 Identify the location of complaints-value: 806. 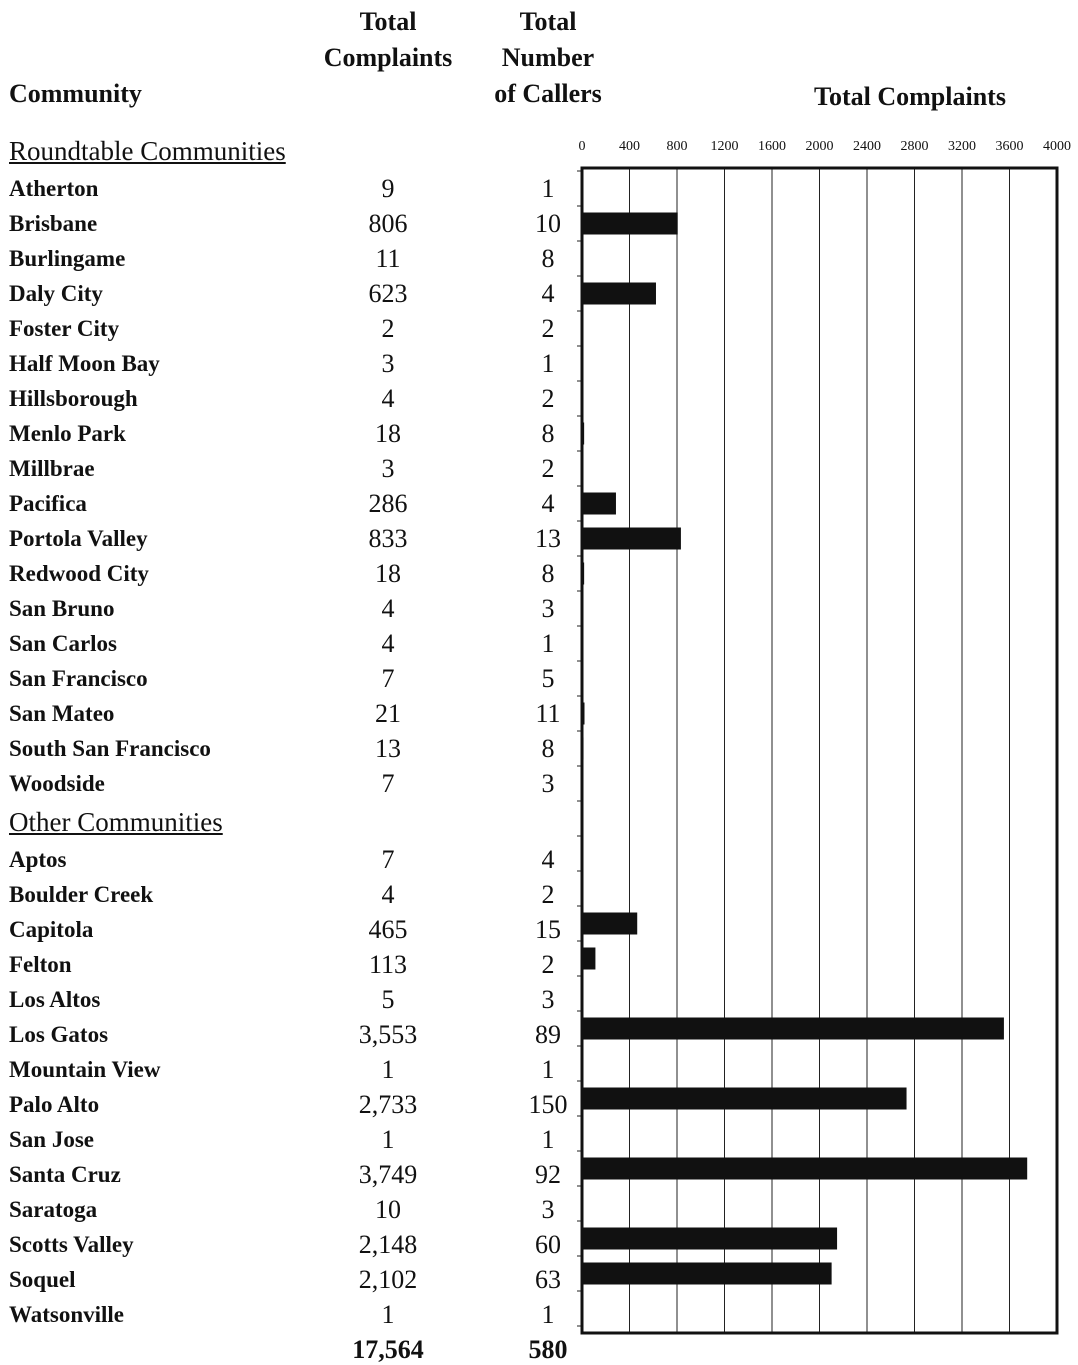
(388, 223).